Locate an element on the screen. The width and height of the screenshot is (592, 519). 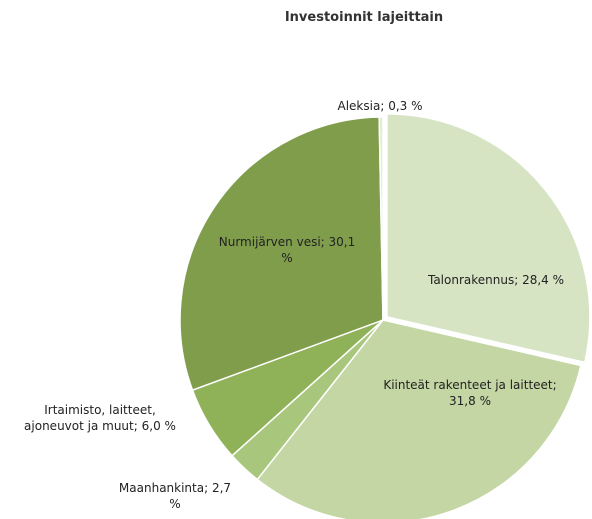
category-name: Irtaimisto, laitteet, ajoneuvot ja muut; is located at coordinates (90, 418).